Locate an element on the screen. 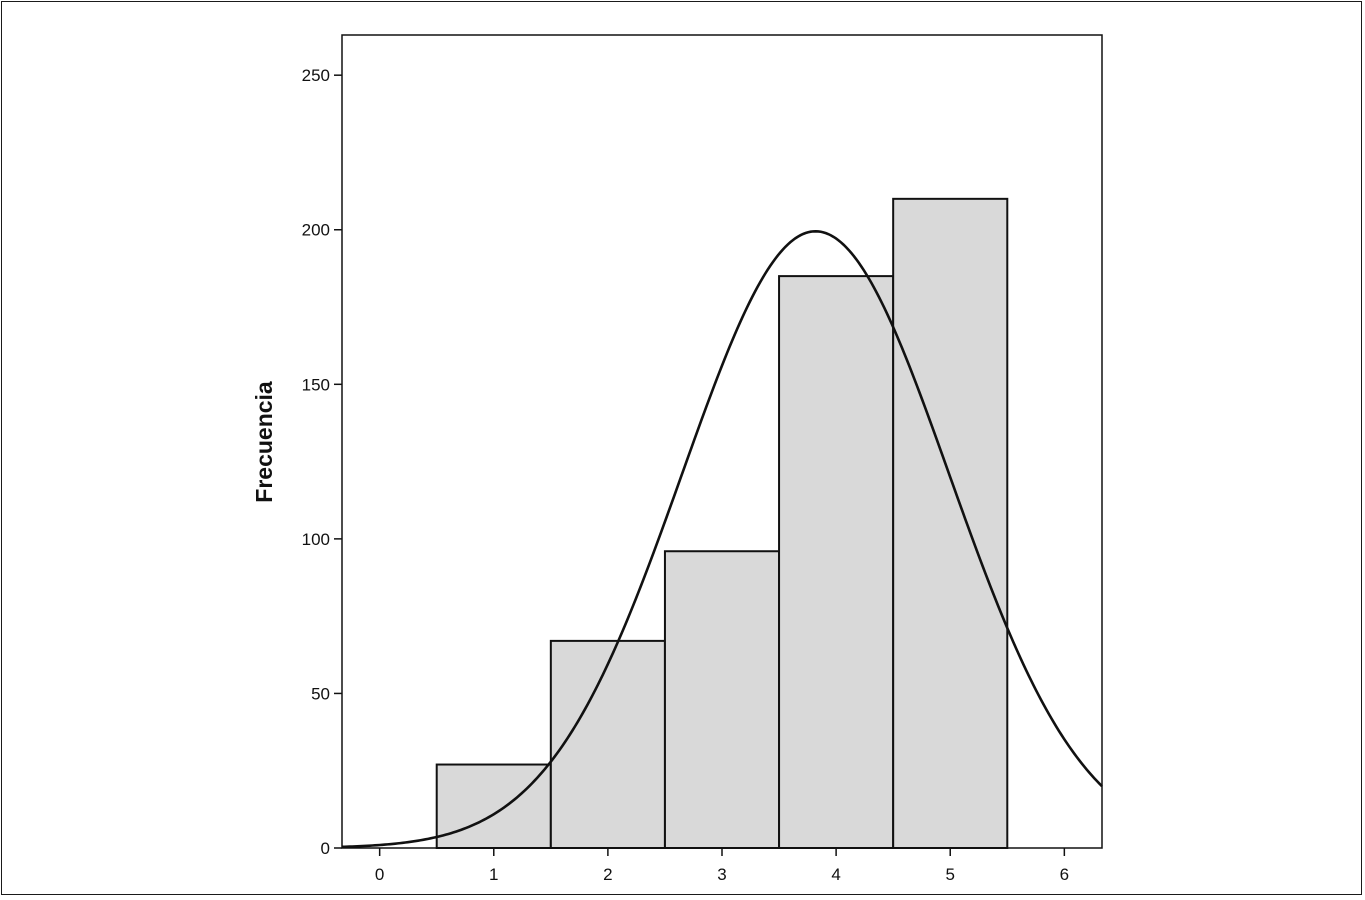 The width and height of the screenshot is (1365, 900). x-tick-label: 3 is located at coordinates (721, 874).